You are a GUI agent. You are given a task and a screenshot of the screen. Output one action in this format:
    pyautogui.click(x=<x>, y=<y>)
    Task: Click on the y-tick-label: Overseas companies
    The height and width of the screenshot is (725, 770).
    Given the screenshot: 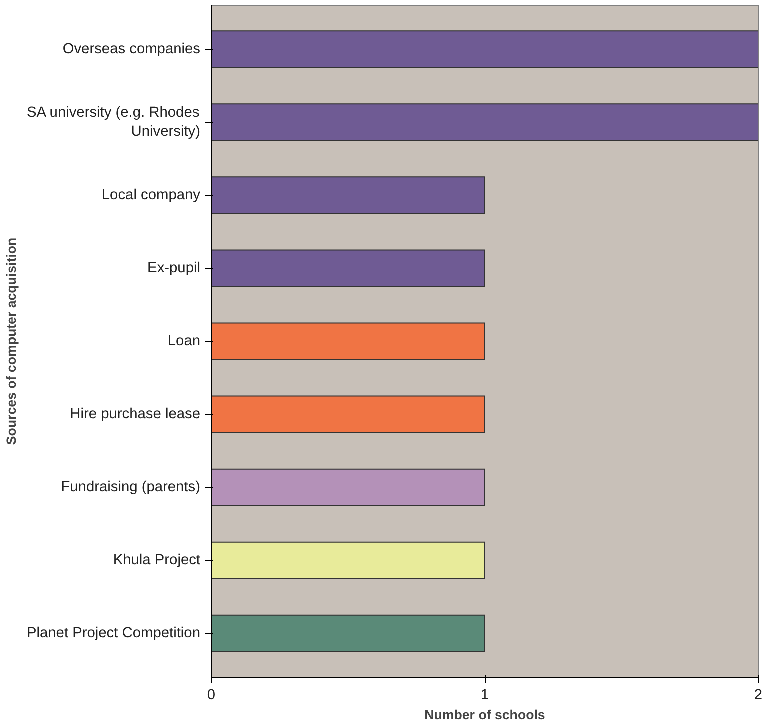 What is the action you would take?
    pyautogui.click(x=131, y=49)
    